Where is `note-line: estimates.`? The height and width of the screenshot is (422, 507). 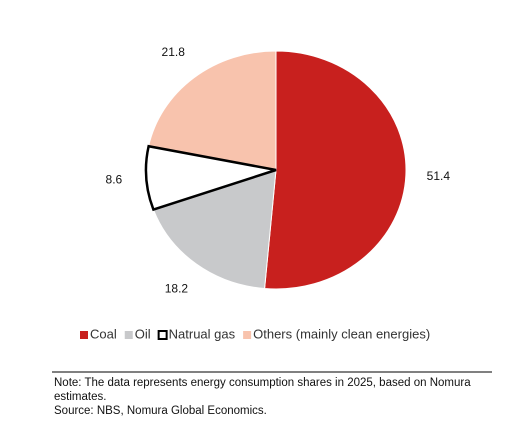
note-line: estimates. is located at coordinates (80, 397).